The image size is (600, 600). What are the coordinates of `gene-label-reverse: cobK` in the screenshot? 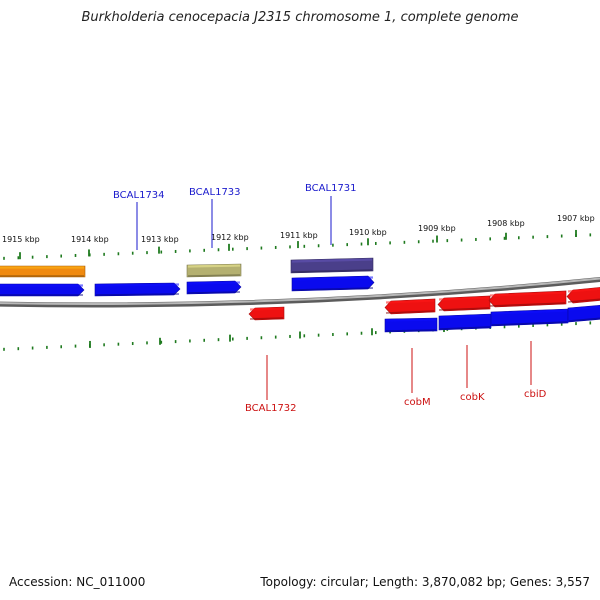 It's located at (472, 397).